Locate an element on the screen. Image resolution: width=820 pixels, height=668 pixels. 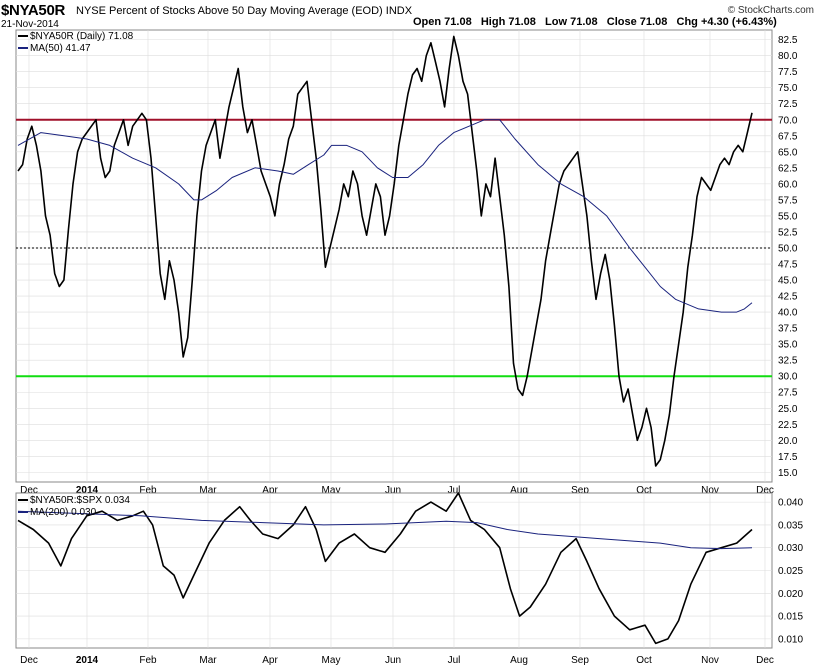
y-tick-label: 0.015 is located at coordinates (790, 617).